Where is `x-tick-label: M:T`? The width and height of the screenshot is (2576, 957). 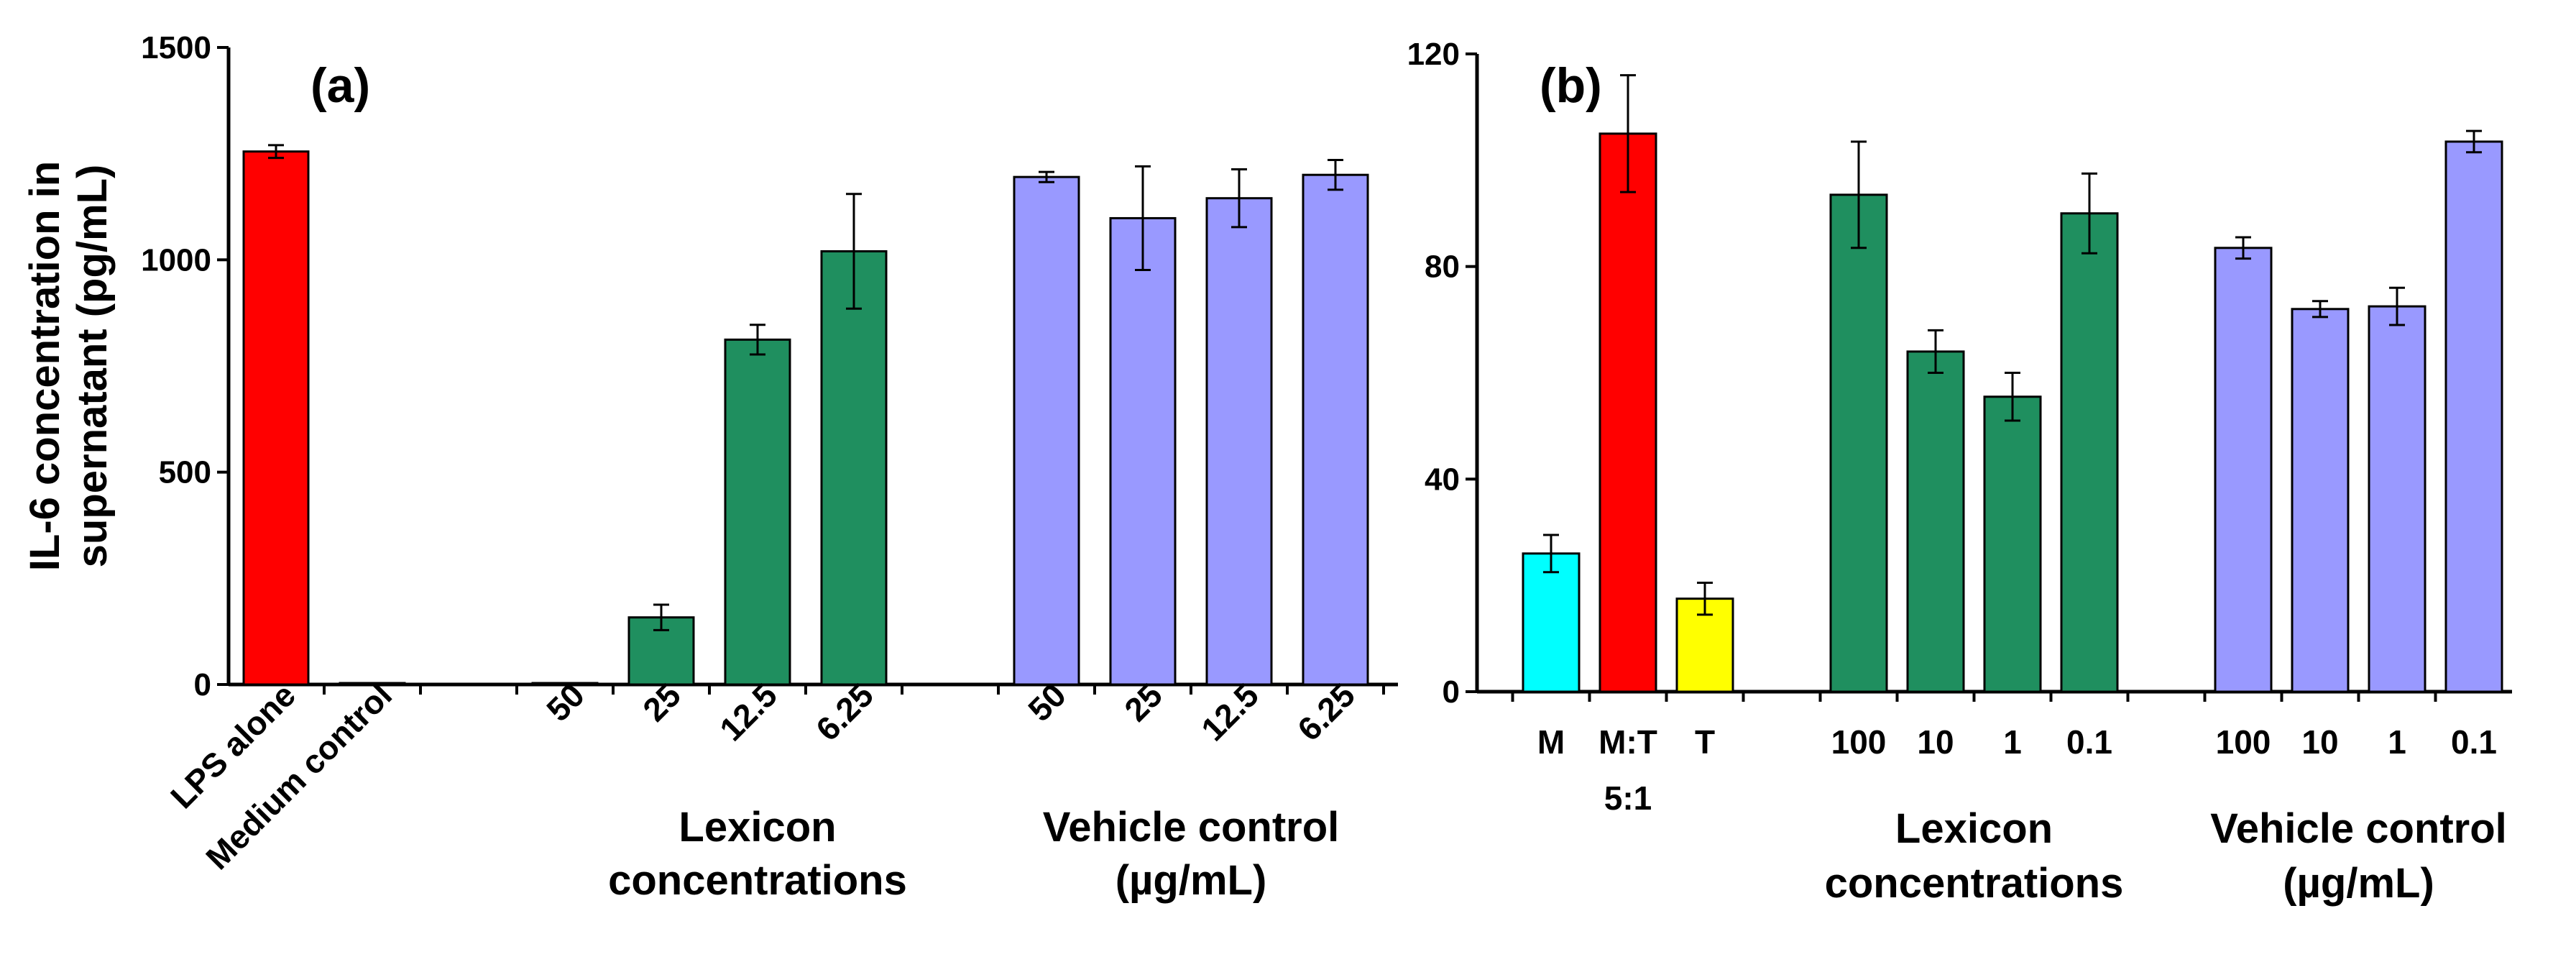 x-tick-label: M:T is located at coordinates (1627, 742).